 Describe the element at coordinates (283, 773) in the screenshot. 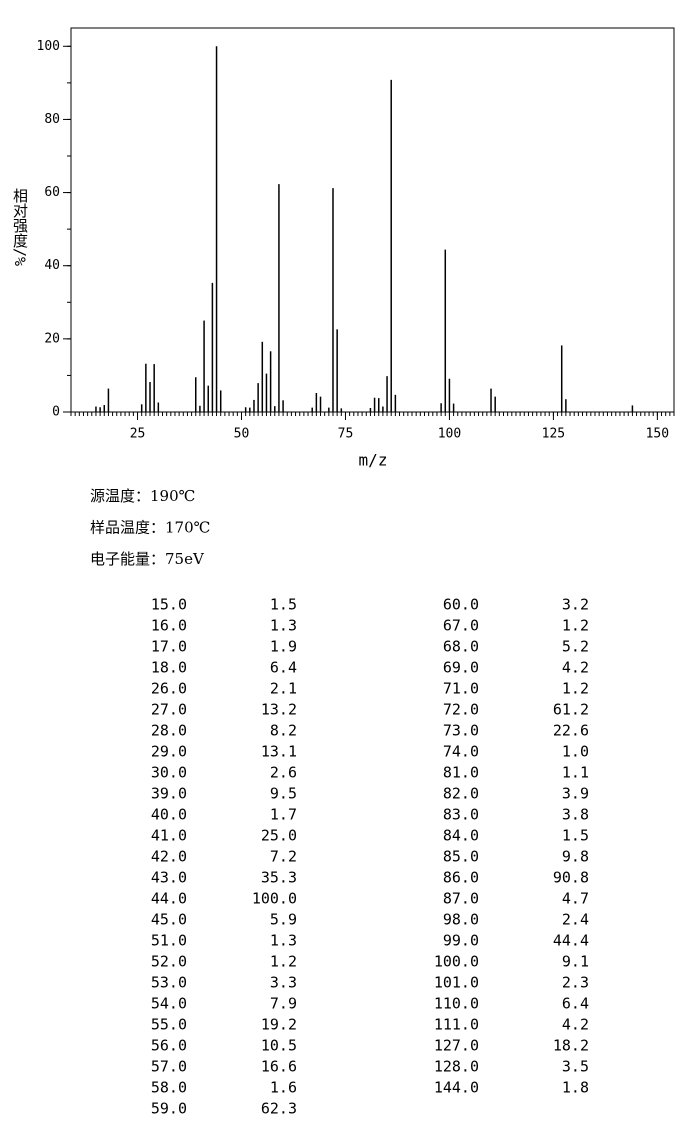

I see `intensity-cell: 2.6` at that location.